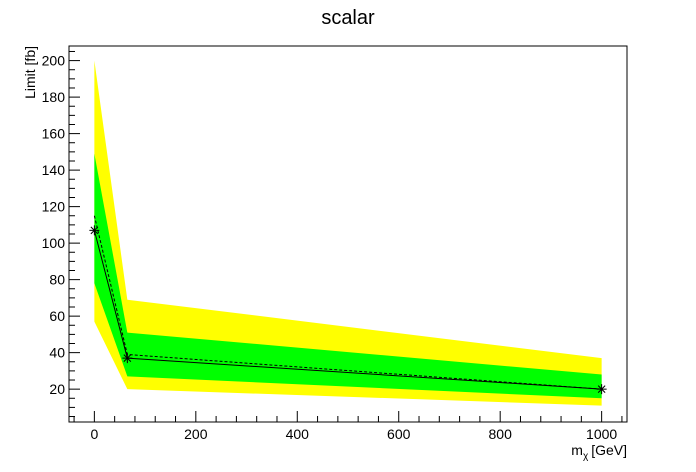 The height and width of the screenshot is (472, 696). I want to click on x-tick-label: 600, so click(399, 434).